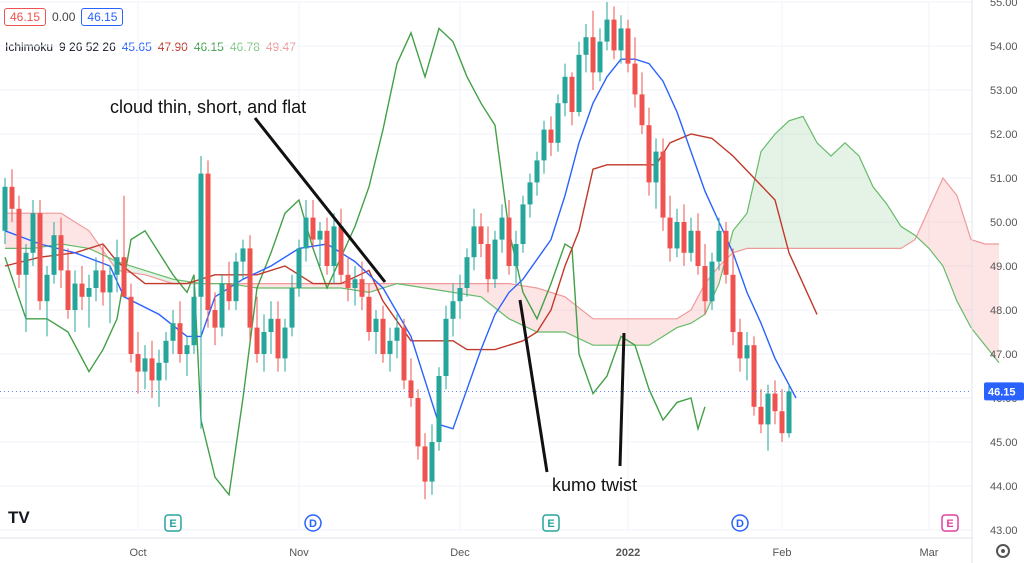 Image resolution: width=1024 pixels, height=563 pixels. I want to click on price-tick-label: 48.00, so click(1004, 311).